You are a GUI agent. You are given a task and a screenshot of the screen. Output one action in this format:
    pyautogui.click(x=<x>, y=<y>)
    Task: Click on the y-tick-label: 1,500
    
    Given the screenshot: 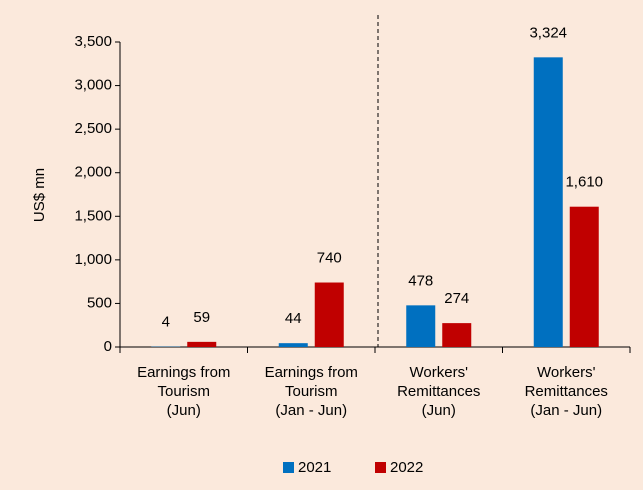 What is the action you would take?
    pyautogui.click(x=93, y=215)
    